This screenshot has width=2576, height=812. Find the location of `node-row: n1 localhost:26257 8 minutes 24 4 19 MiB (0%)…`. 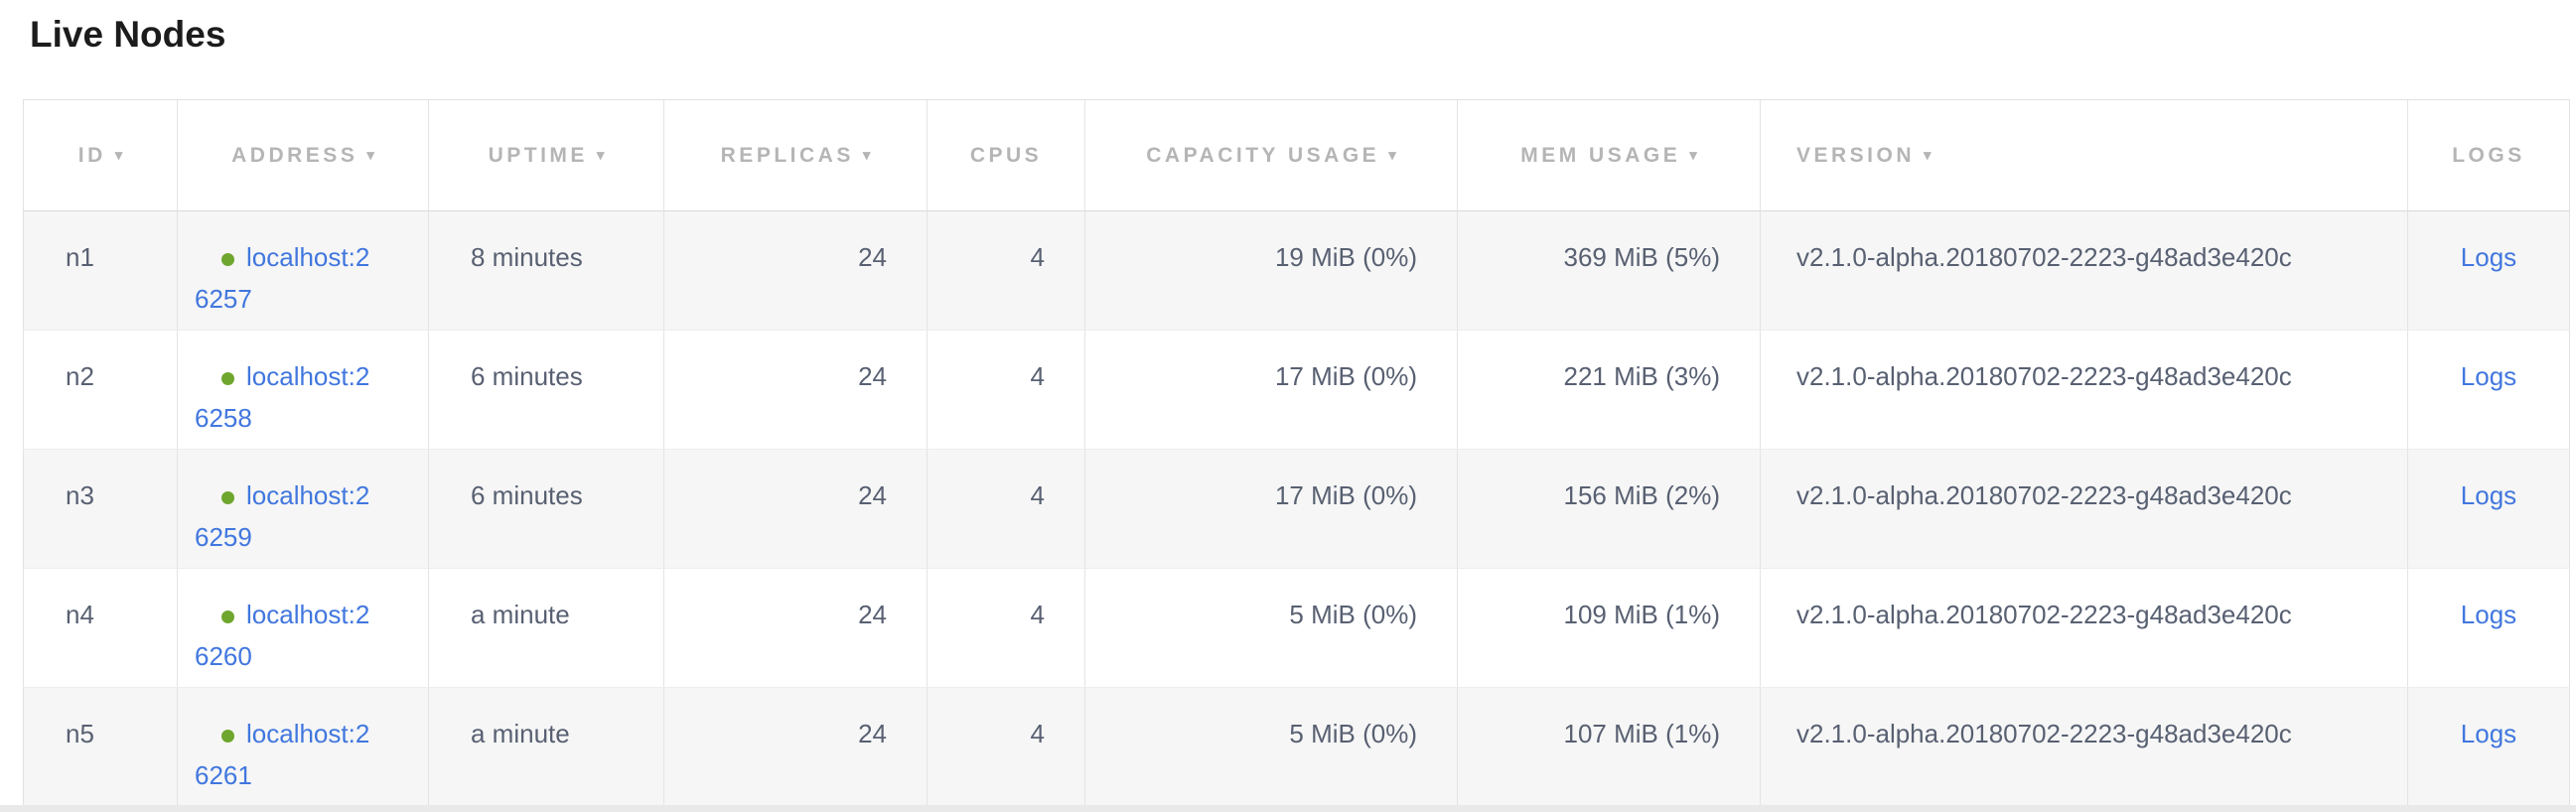

node-row: n1 localhost:26257 8 minutes 24 4 19 MiB (0%)… is located at coordinates (1296, 270).